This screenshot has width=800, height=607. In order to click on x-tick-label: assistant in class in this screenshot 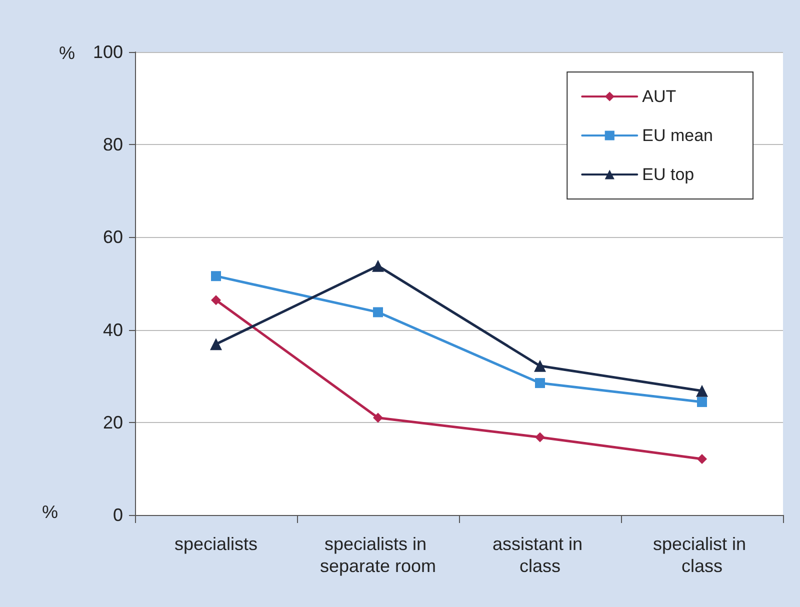, I will do `click(540, 555)`.